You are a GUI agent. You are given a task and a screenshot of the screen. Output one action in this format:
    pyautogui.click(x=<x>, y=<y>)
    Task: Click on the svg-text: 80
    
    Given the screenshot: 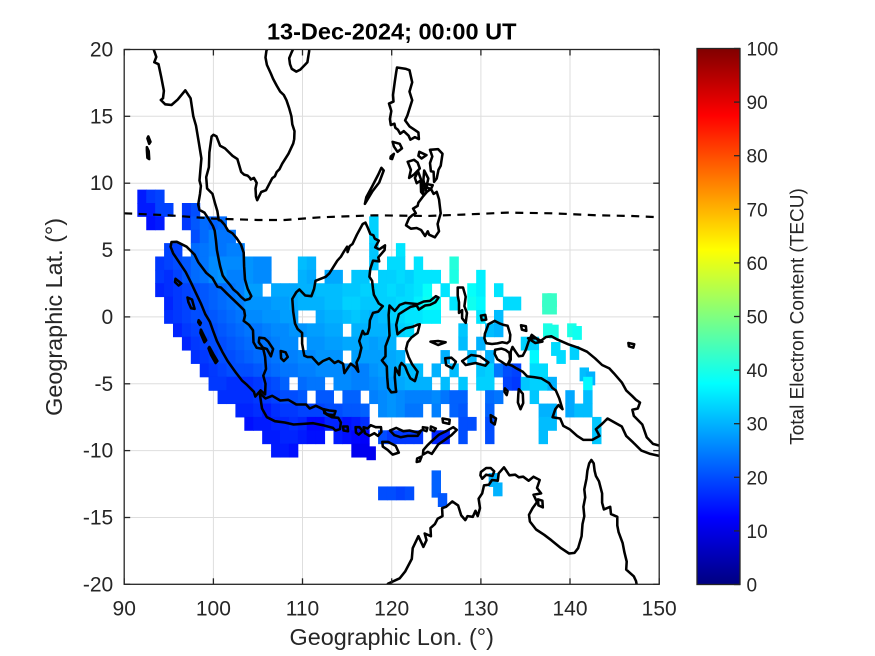 What is the action you would take?
    pyautogui.click(x=757, y=157)
    